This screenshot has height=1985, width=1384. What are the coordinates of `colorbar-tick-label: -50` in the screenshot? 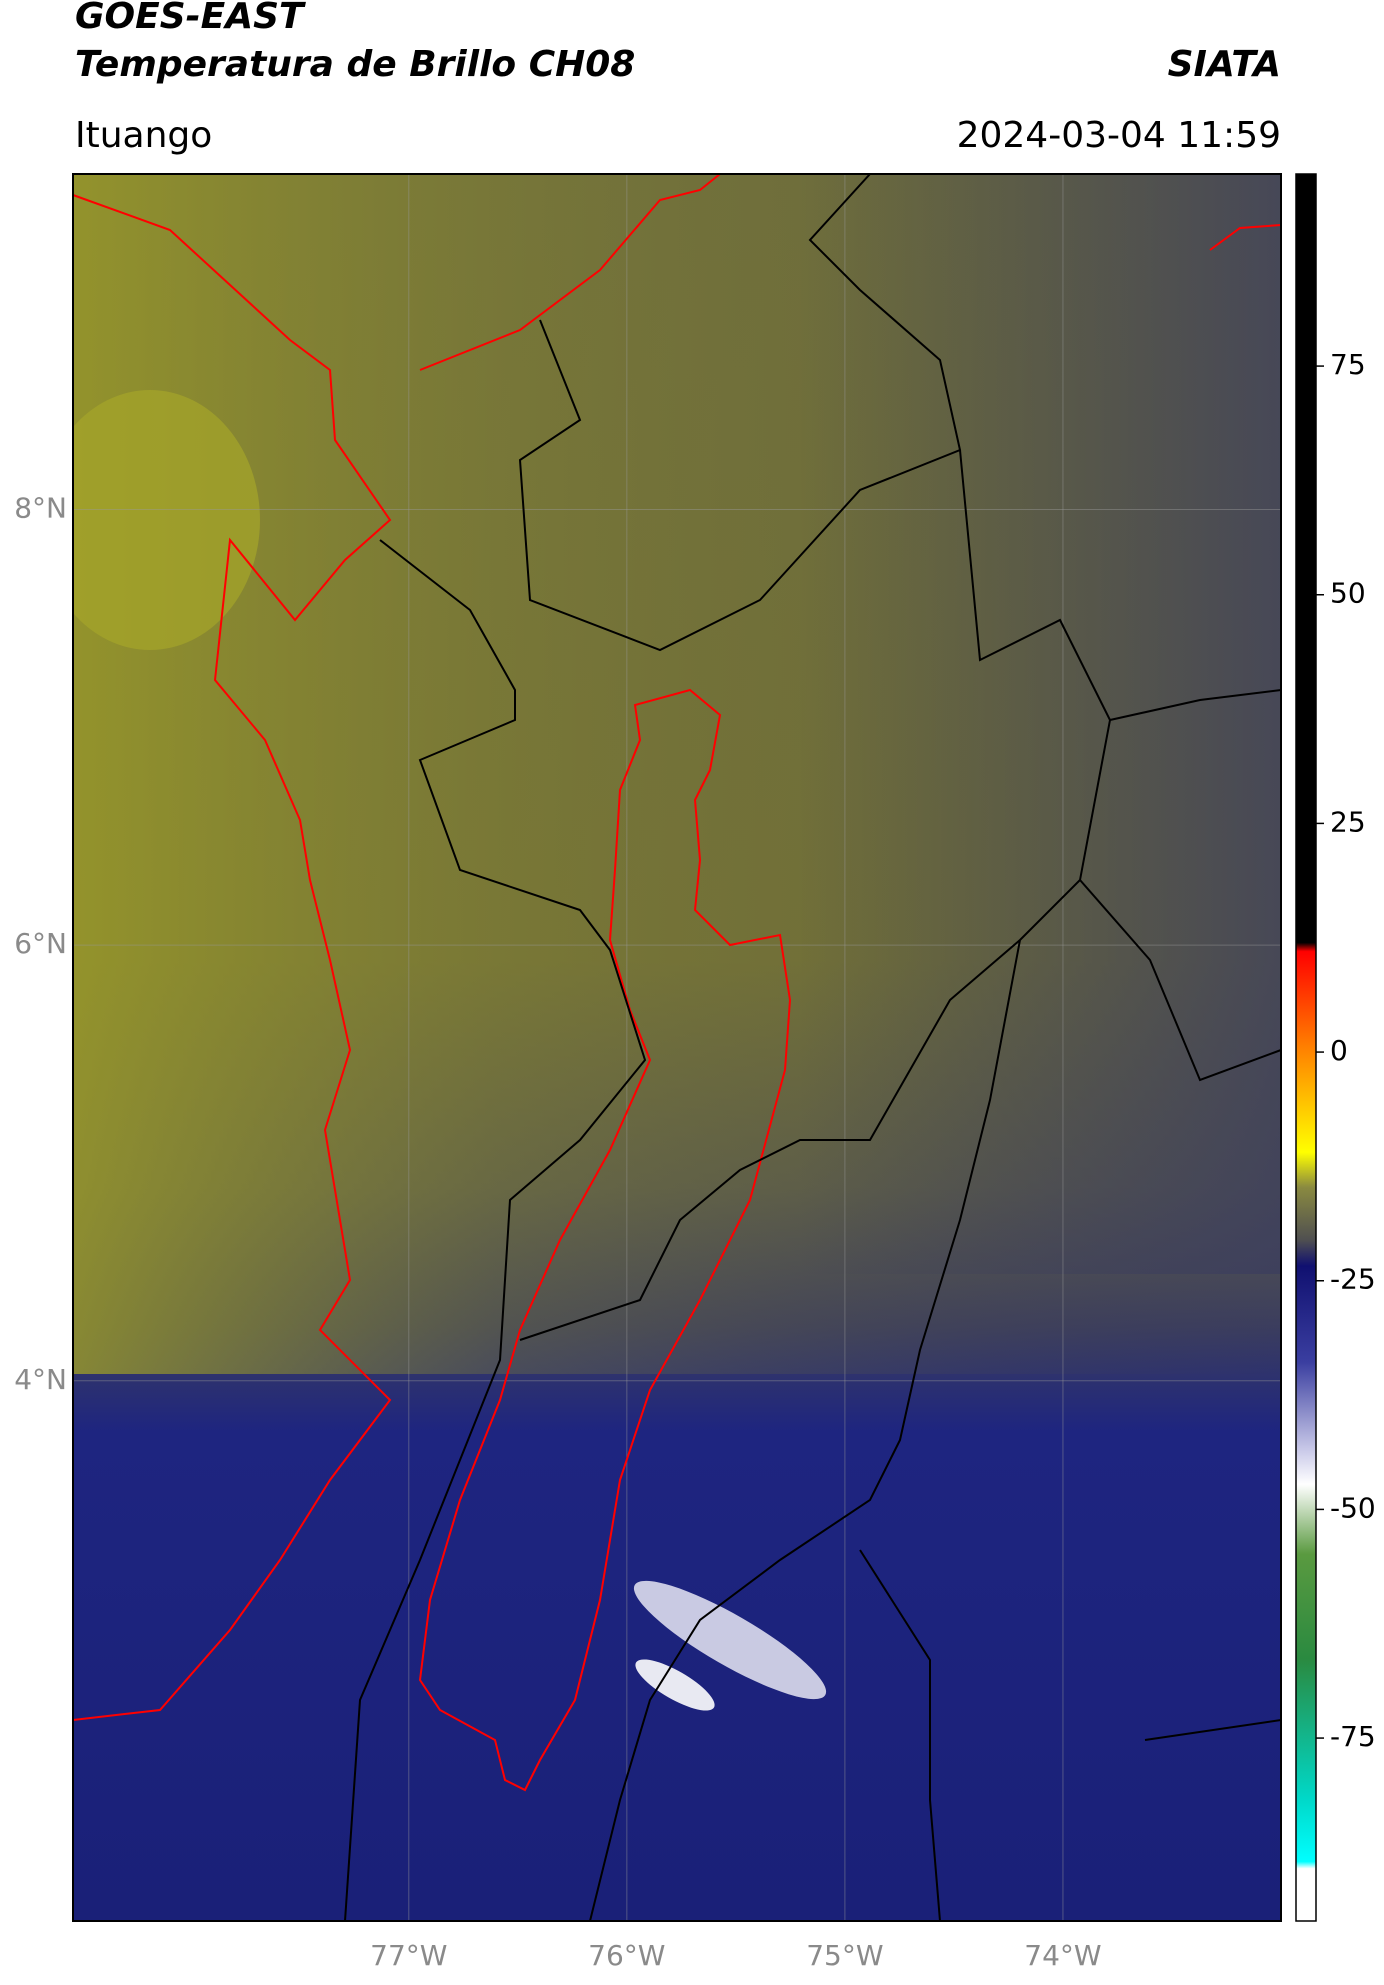 It's located at (1353, 1507).